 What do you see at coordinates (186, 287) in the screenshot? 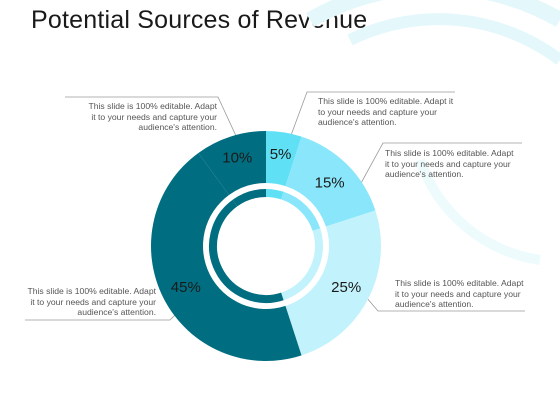
I see `slice-label-45: 45%` at bounding box center [186, 287].